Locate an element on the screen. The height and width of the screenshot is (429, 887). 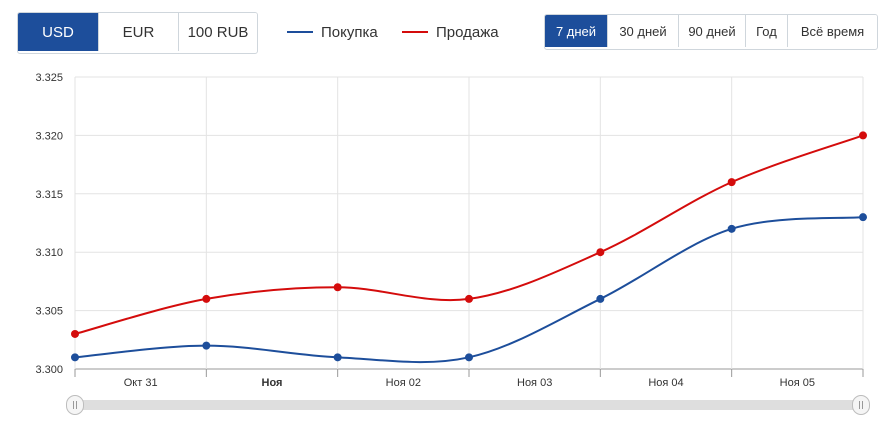
currency-rub-button: 100 RUB is located at coordinates (218, 32).